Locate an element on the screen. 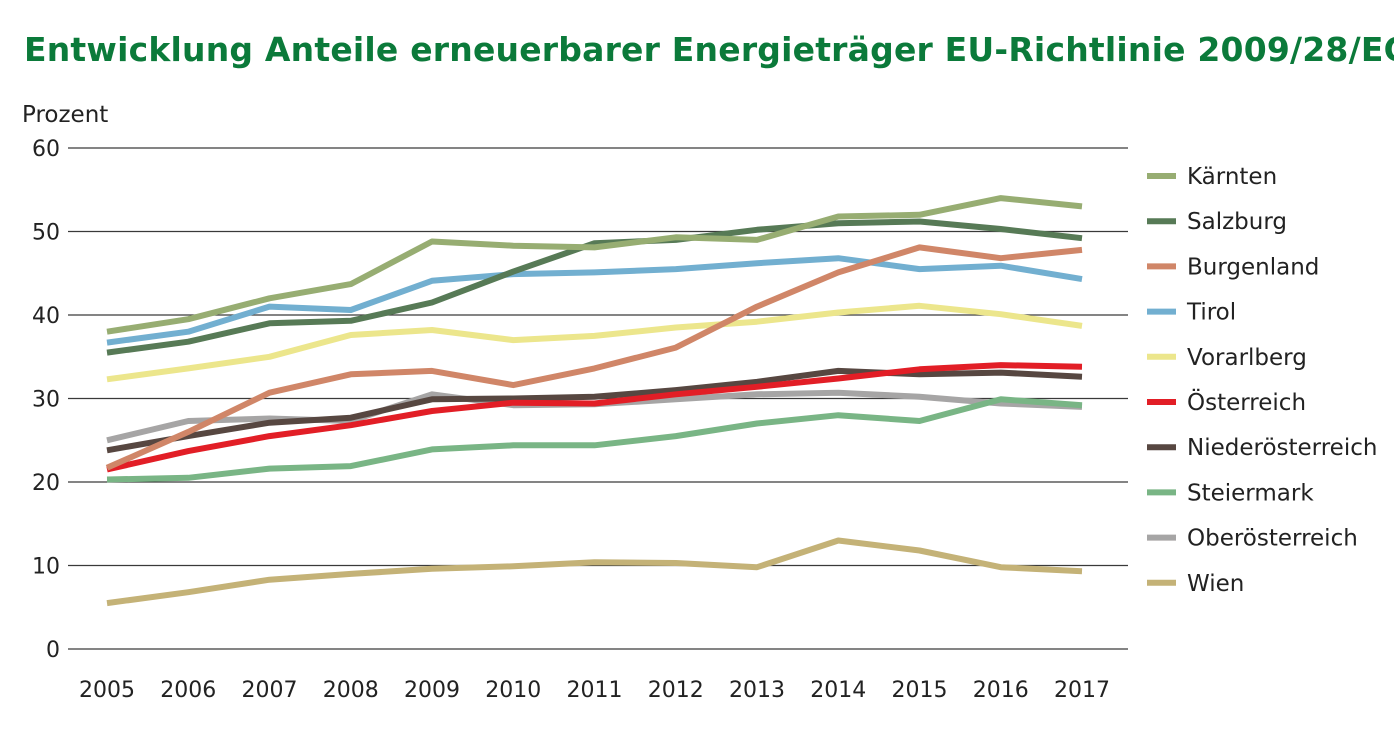  y-tick-label-30: 30 is located at coordinates (46, 400).